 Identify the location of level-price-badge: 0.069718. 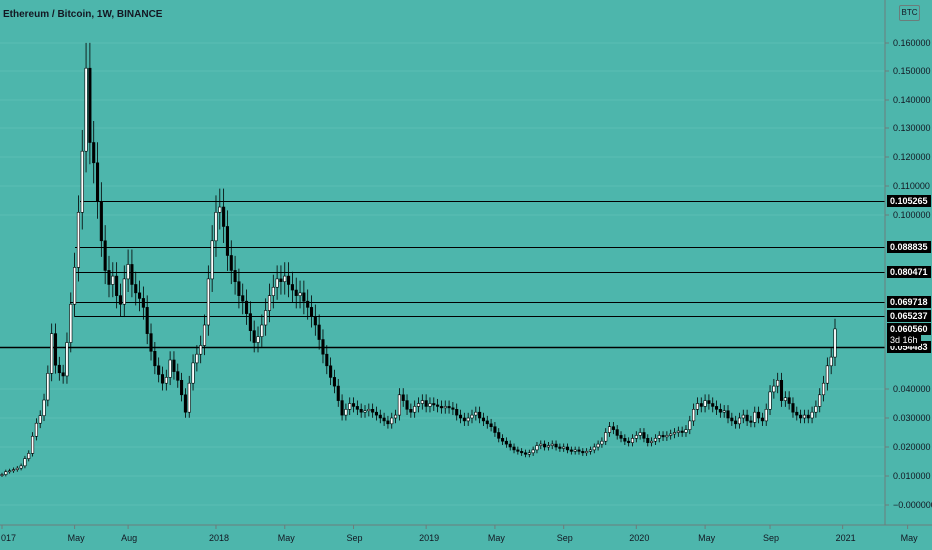
(909, 302).